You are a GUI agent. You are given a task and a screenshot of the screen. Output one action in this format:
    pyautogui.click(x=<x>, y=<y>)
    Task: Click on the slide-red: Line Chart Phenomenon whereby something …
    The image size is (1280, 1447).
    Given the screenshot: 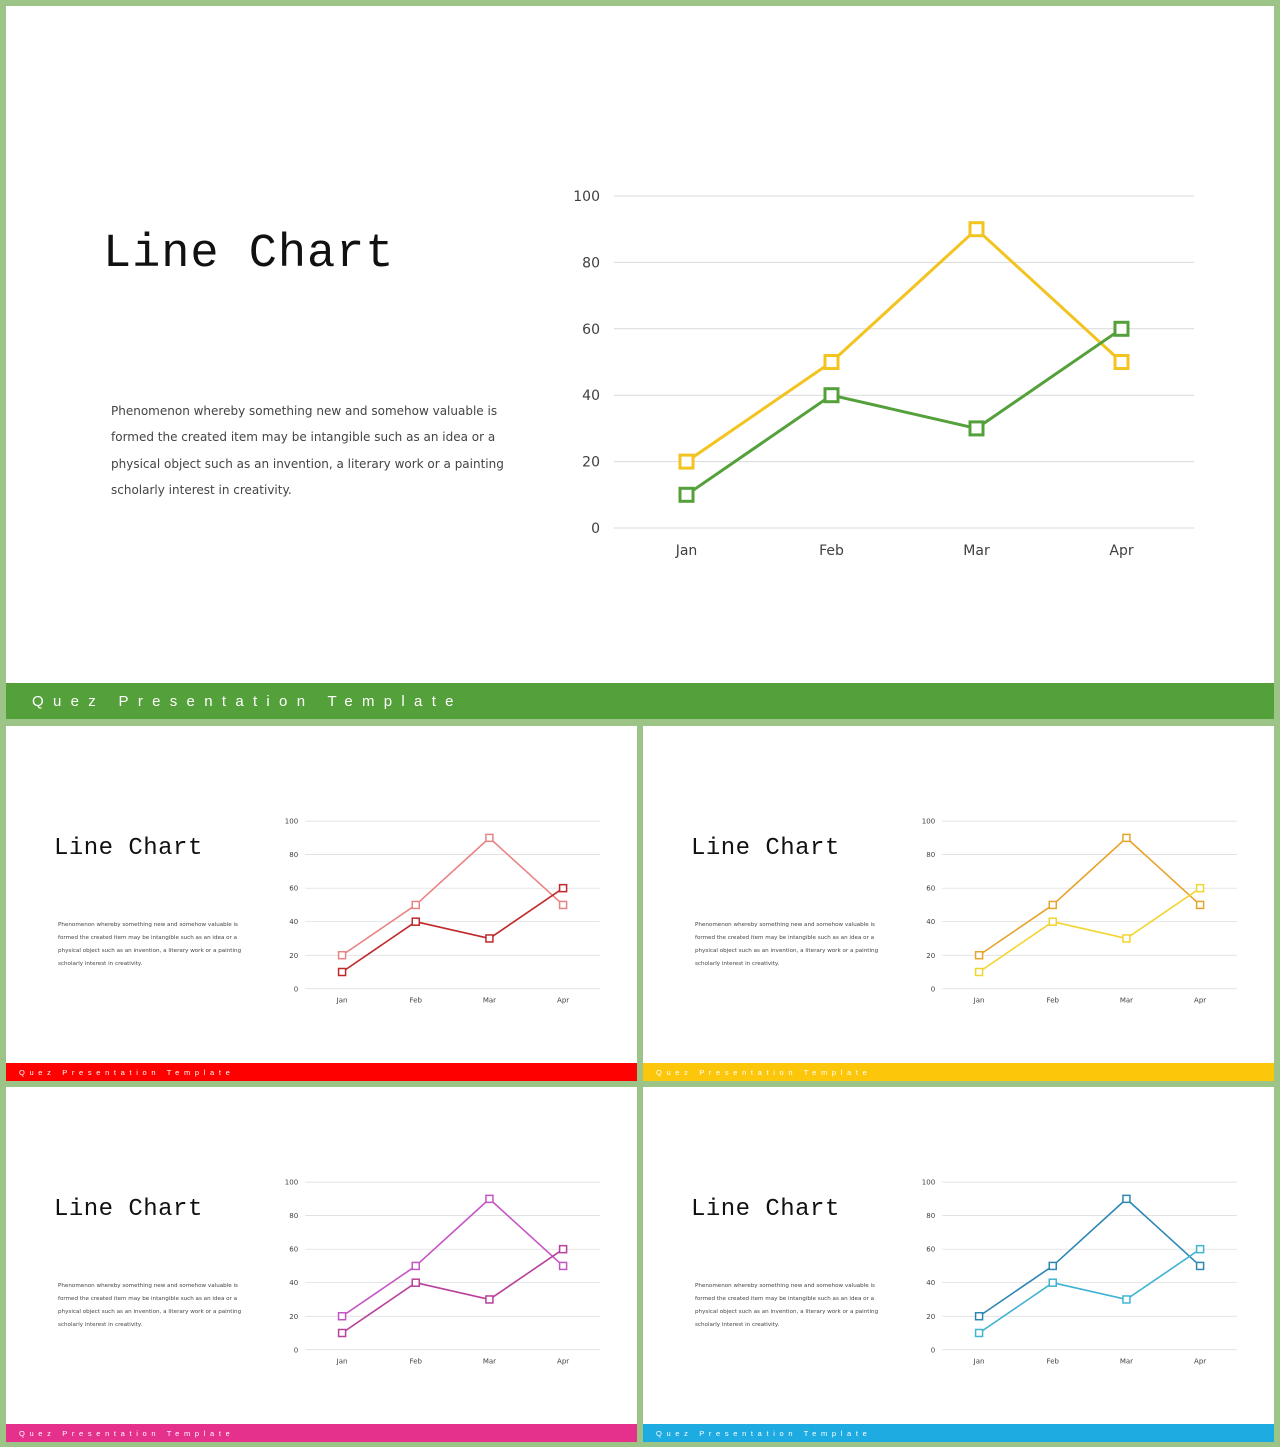 What is the action you would take?
    pyautogui.click(x=321, y=903)
    